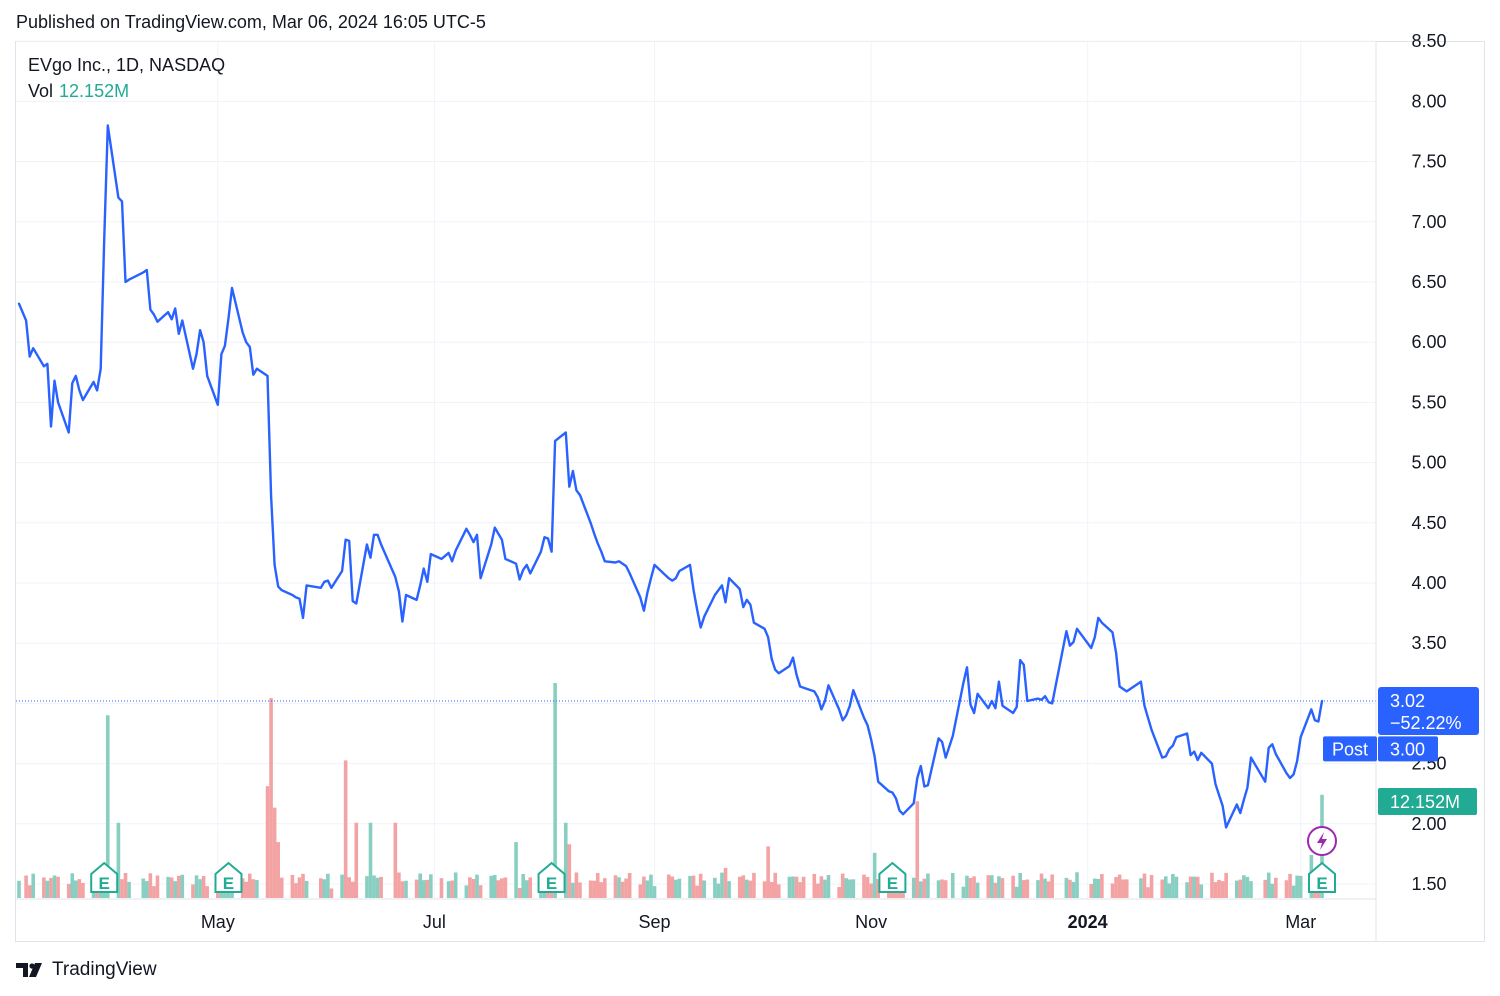 Image resolution: width=1500 pixels, height=996 pixels. I want to click on last-price-badge-bg, so click(1428, 710).